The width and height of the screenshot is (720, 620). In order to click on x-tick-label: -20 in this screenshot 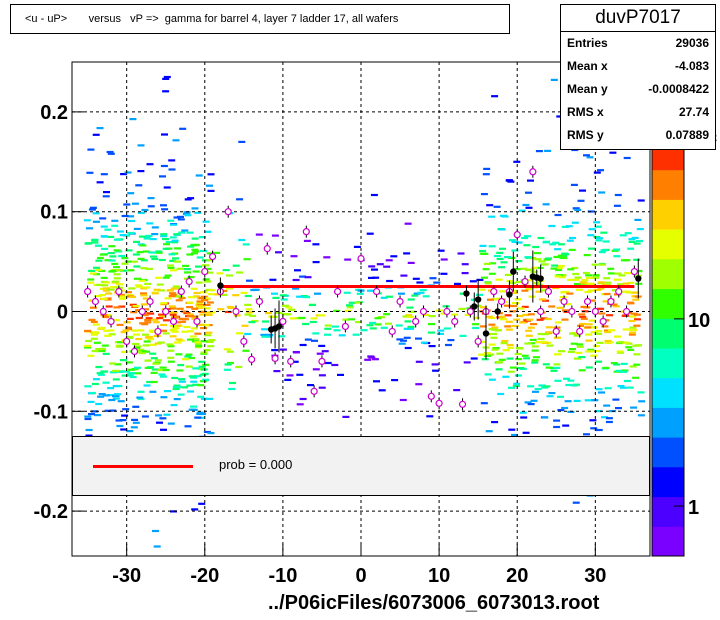, I will do `click(204, 576)`.